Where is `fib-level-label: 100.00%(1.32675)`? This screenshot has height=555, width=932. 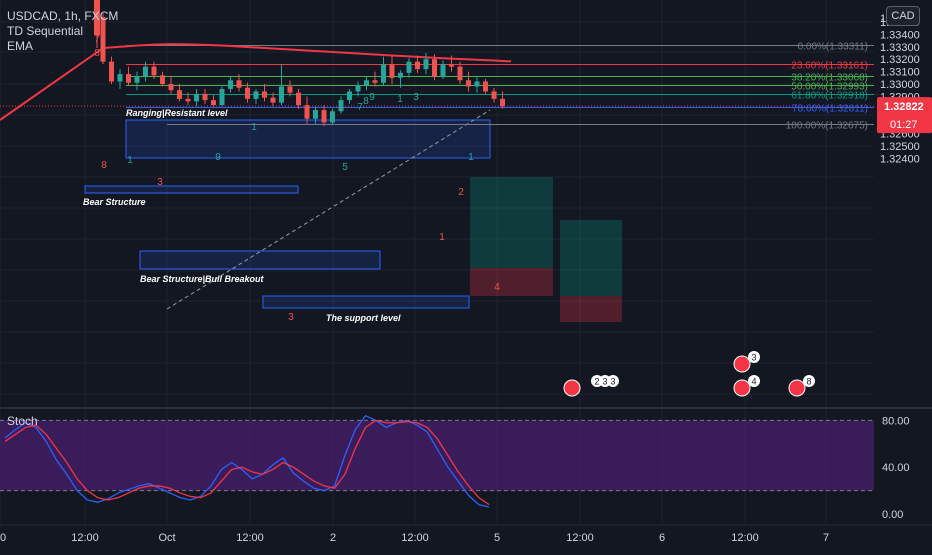 fib-level-label: 100.00%(1.32675) is located at coordinates (827, 126).